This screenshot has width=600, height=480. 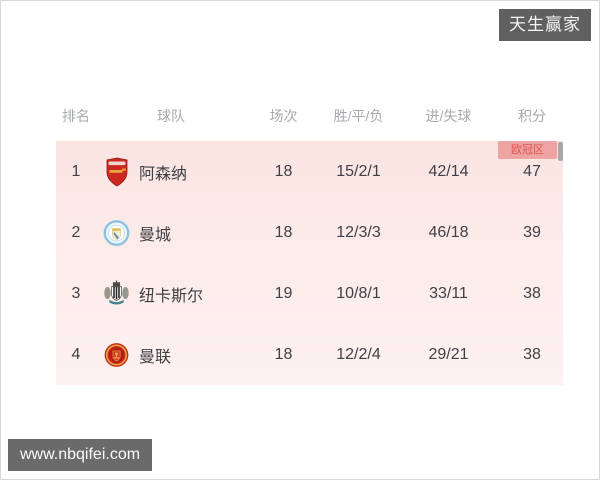 What do you see at coordinates (545, 25) in the screenshot?
I see `brand-badge: 天生赢家` at bounding box center [545, 25].